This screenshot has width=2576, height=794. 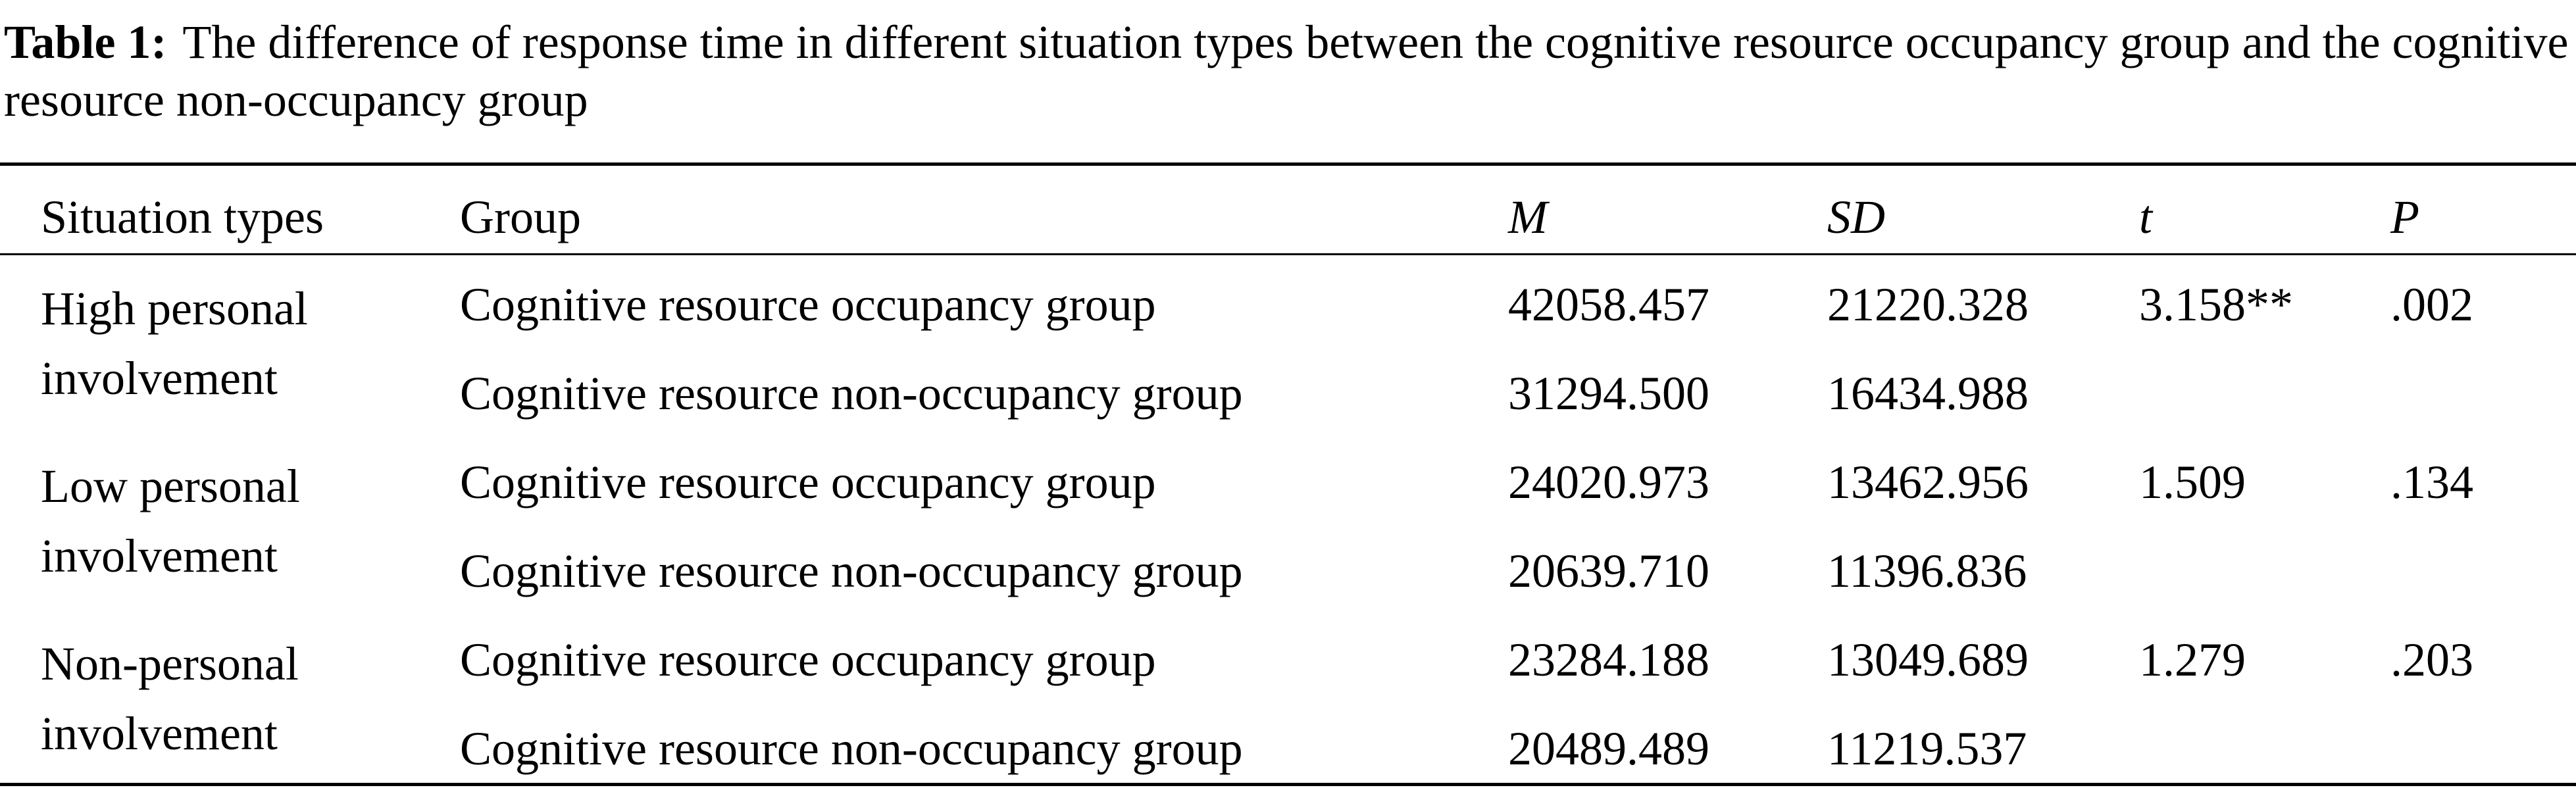 What do you see at coordinates (1928, 483) in the screenshot?
I see `value-cell: 13462.956` at bounding box center [1928, 483].